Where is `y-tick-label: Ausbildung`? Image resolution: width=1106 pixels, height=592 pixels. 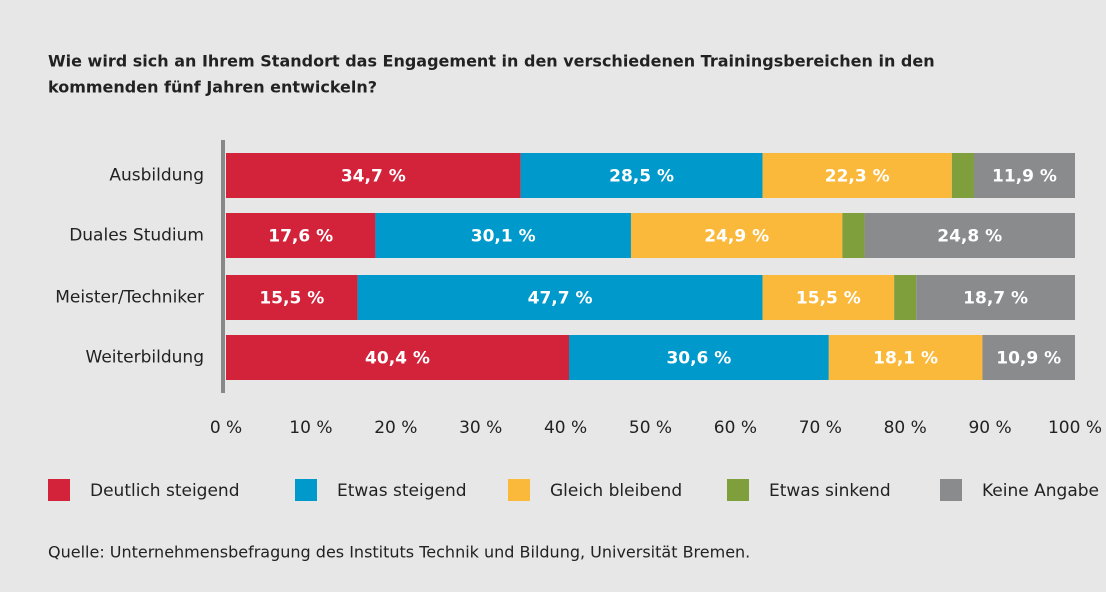 y-tick-label: Ausbildung is located at coordinates (156, 176).